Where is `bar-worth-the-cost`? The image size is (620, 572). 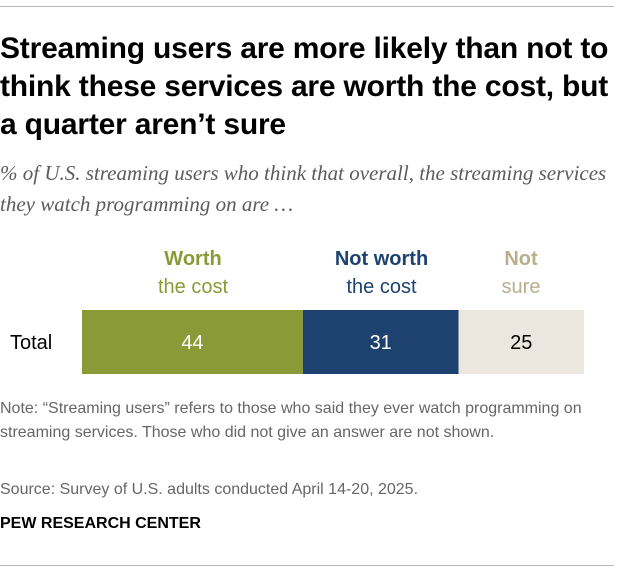
bar-worth-the-cost is located at coordinates (192, 342).